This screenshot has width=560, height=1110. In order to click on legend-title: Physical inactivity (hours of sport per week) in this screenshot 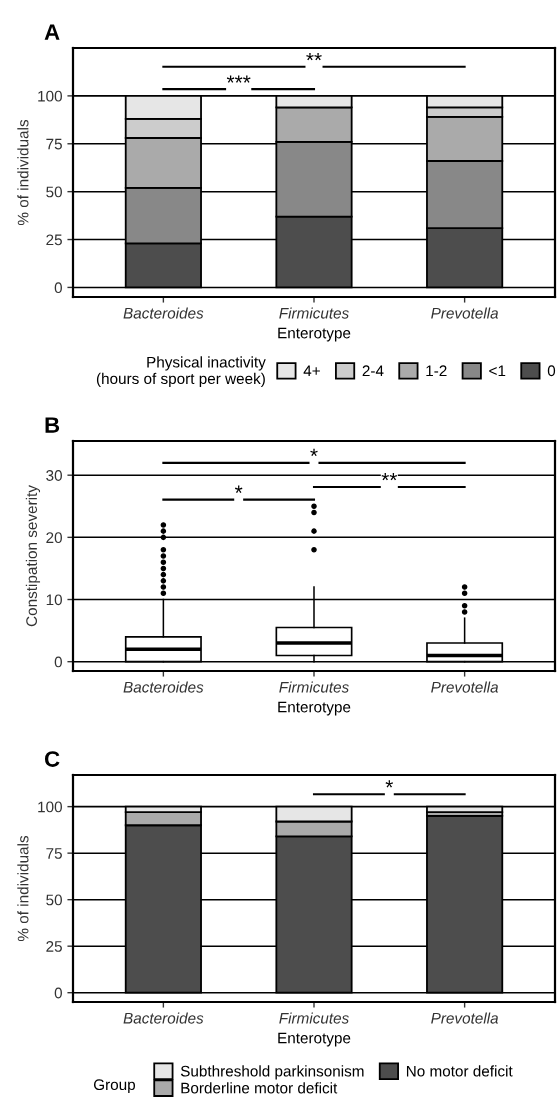, I will do `click(181, 372)`.